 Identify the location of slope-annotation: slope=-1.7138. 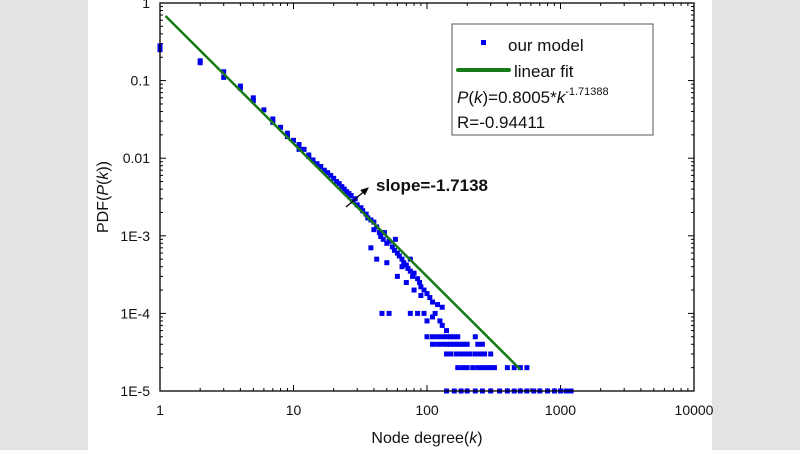
(432, 185).